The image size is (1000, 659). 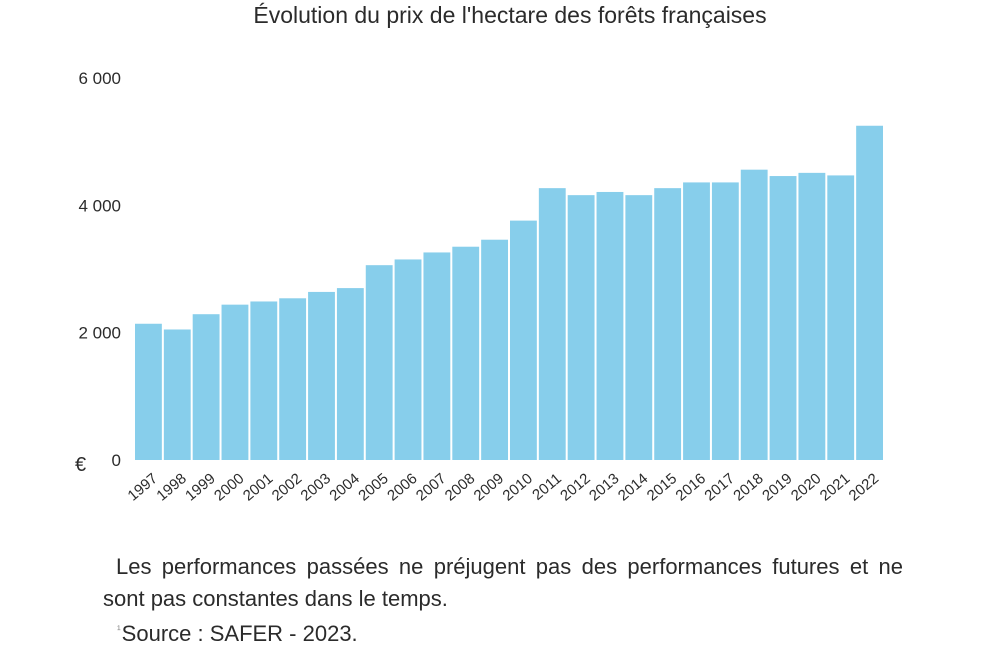 What do you see at coordinates (575, 487) in the screenshot?
I see `x-tick-label: 2012` at bounding box center [575, 487].